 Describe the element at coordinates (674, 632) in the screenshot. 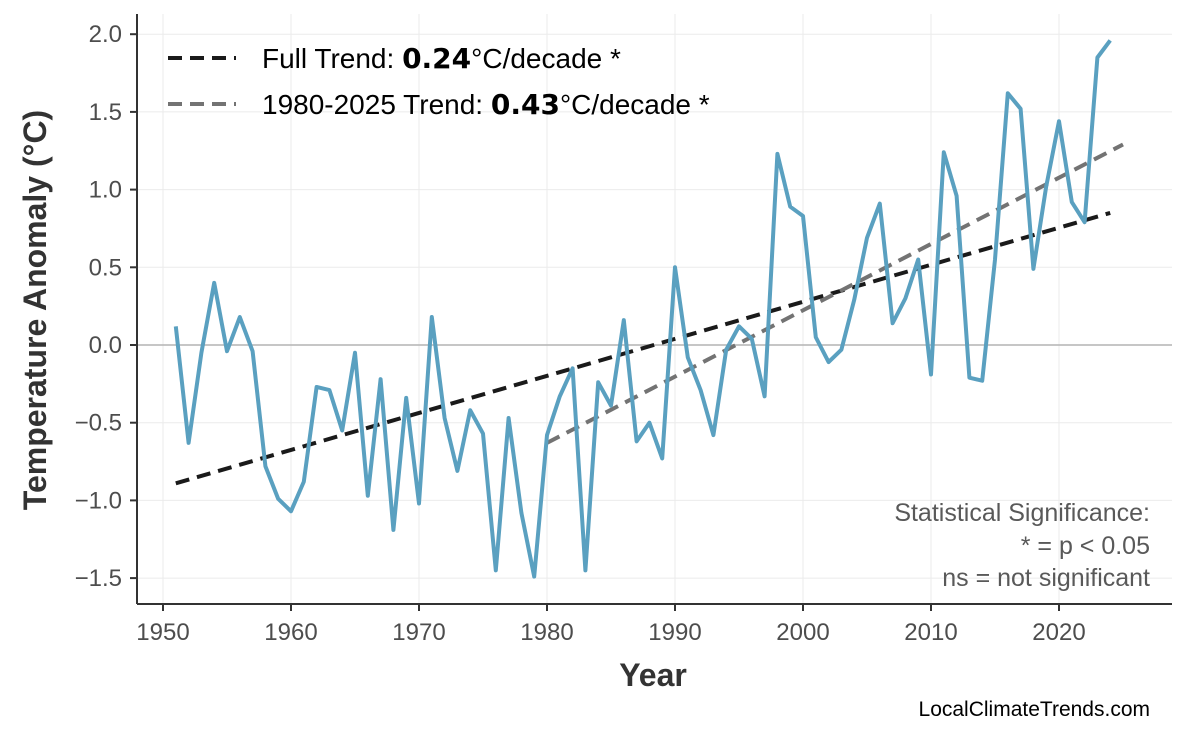

I see `x-tick-label: 1990` at that location.